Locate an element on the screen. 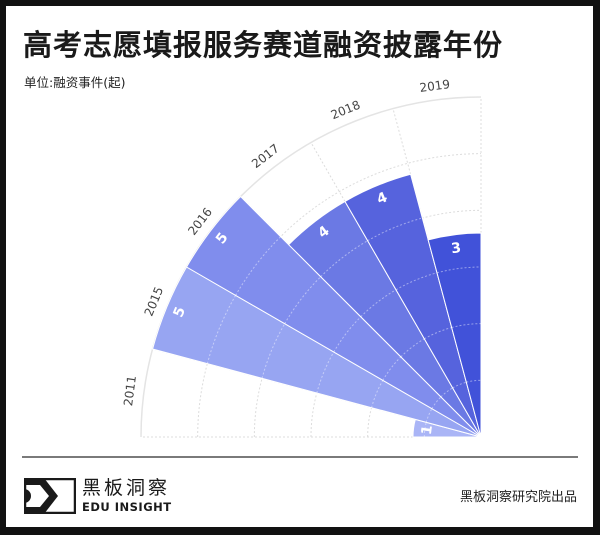 This screenshot has height=535, width=600. bar-2018 is located at coordinates (413, 305).